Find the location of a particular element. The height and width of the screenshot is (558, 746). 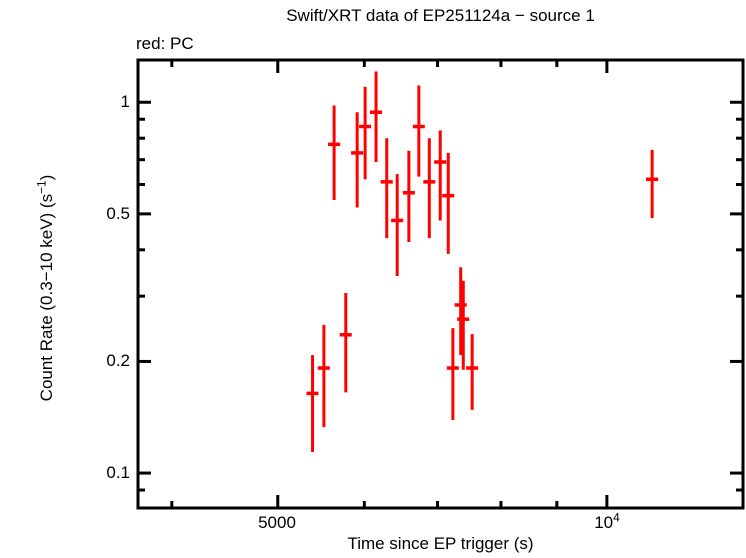

x-tick-label-5000-base: 5000 is located at coordinates (277, 522).